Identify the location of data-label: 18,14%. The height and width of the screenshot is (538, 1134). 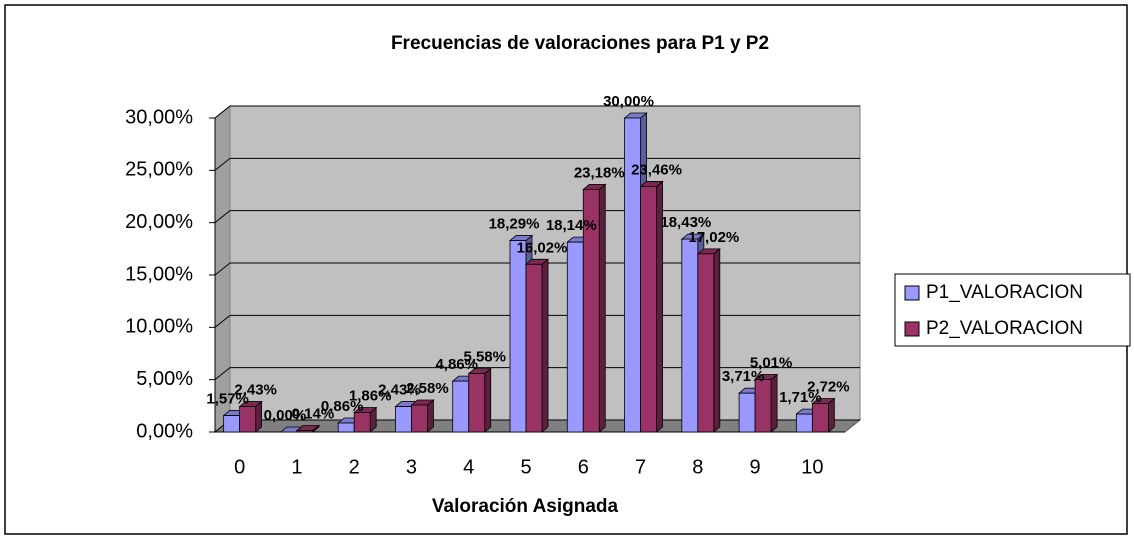
(571, 225).